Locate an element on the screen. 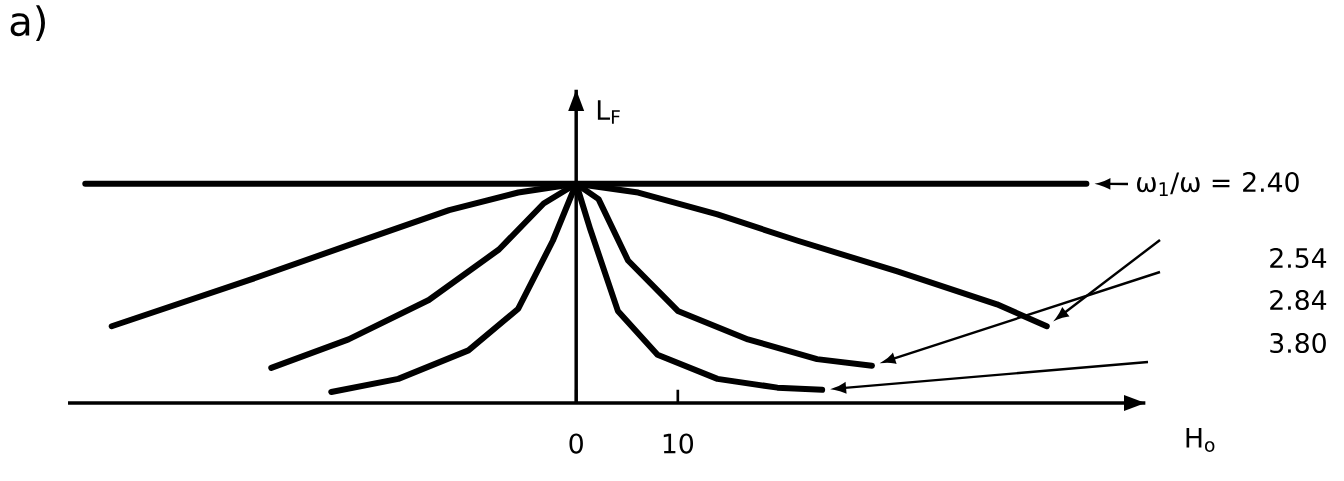 The height and width of the screenshot is (481, 1344). text: a) is located at coordinates (27, 23).